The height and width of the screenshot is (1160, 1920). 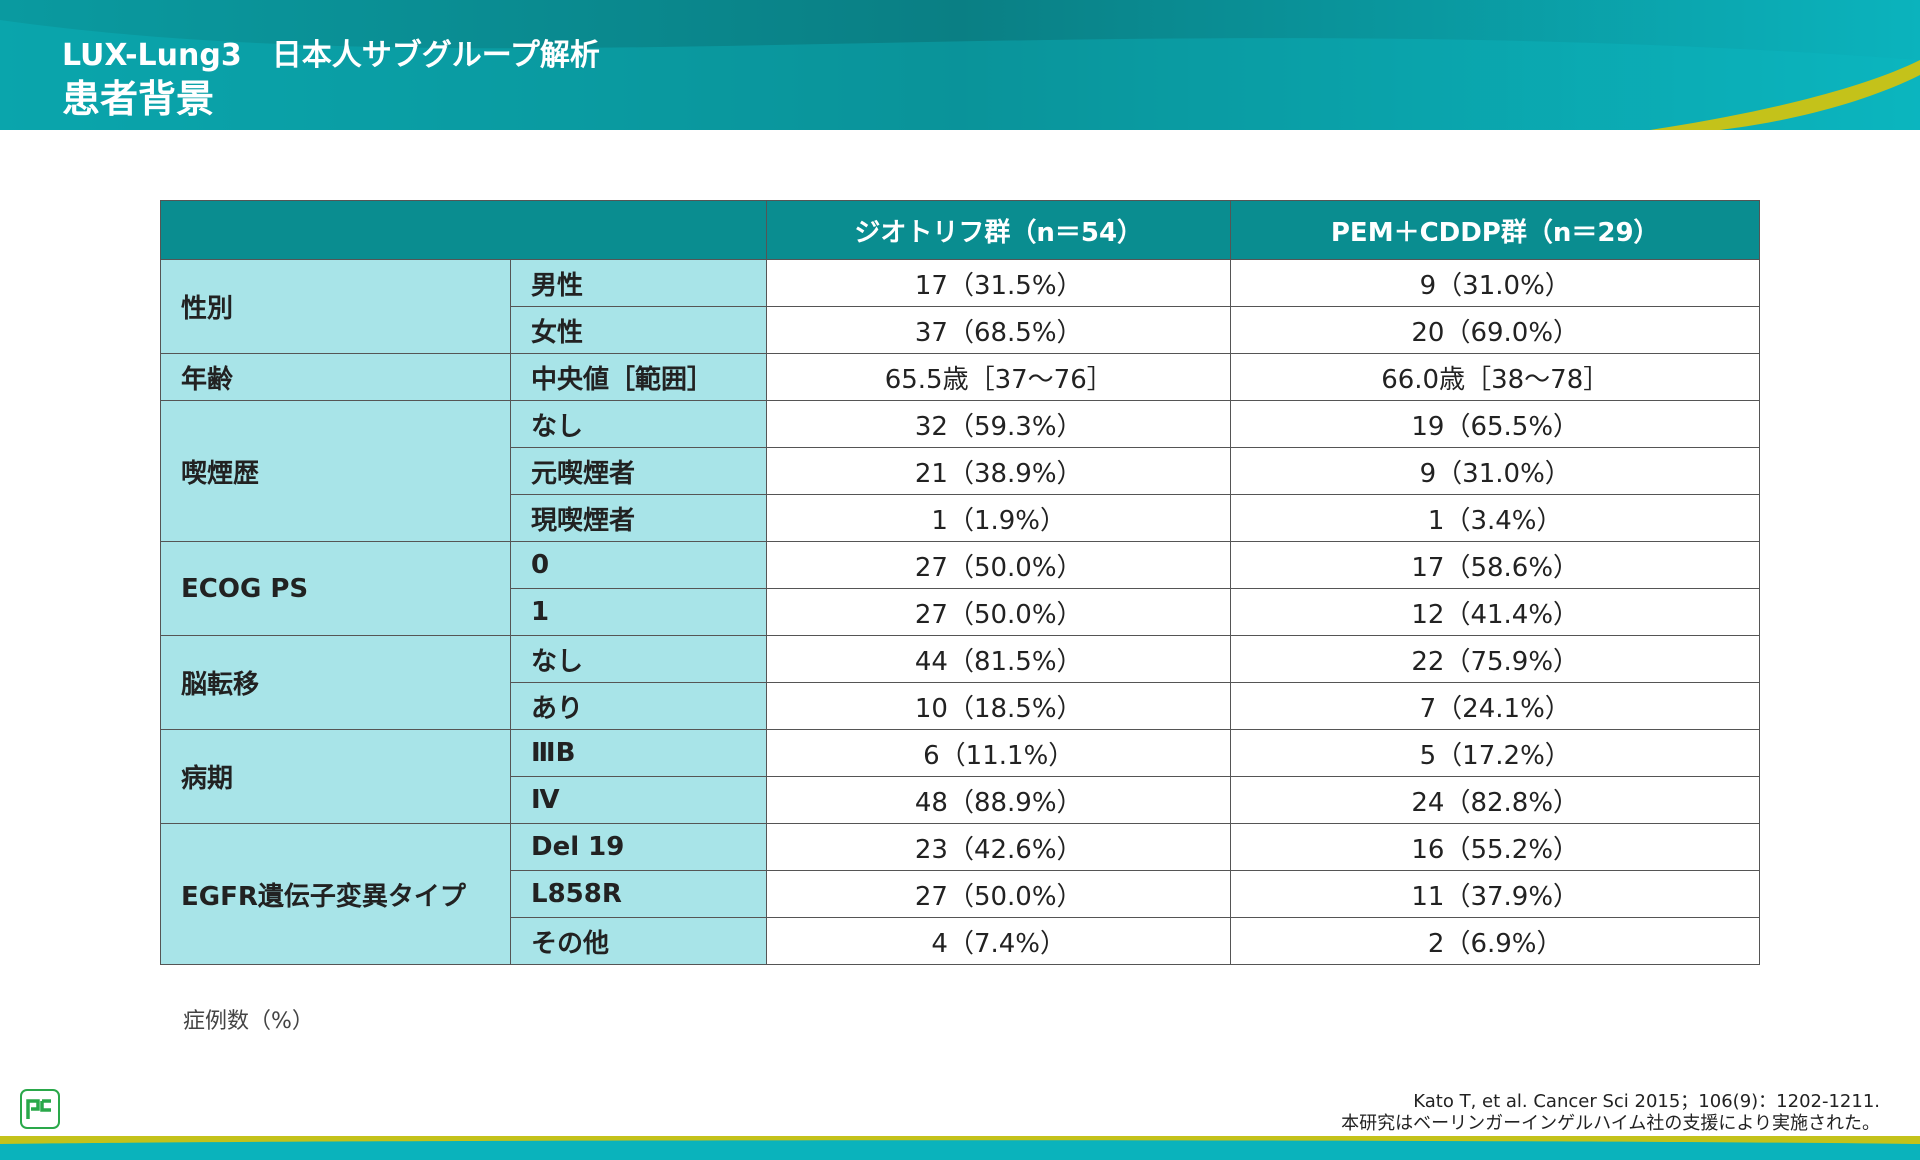 I want to click on value-cell: 17（31.5%）, so click(x=998, y=283).